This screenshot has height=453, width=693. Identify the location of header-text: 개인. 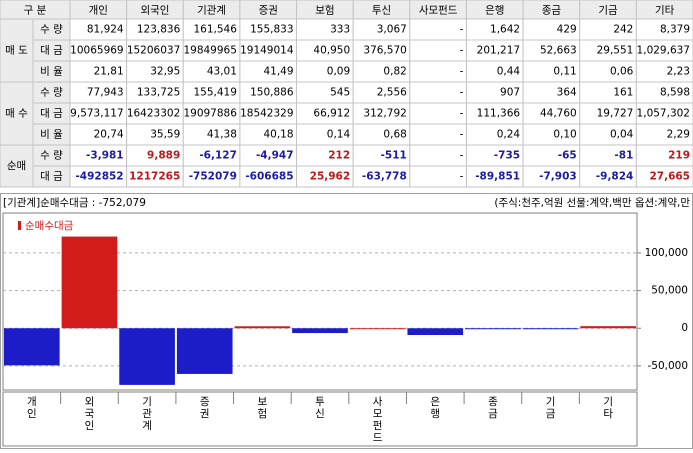
(98, 11).